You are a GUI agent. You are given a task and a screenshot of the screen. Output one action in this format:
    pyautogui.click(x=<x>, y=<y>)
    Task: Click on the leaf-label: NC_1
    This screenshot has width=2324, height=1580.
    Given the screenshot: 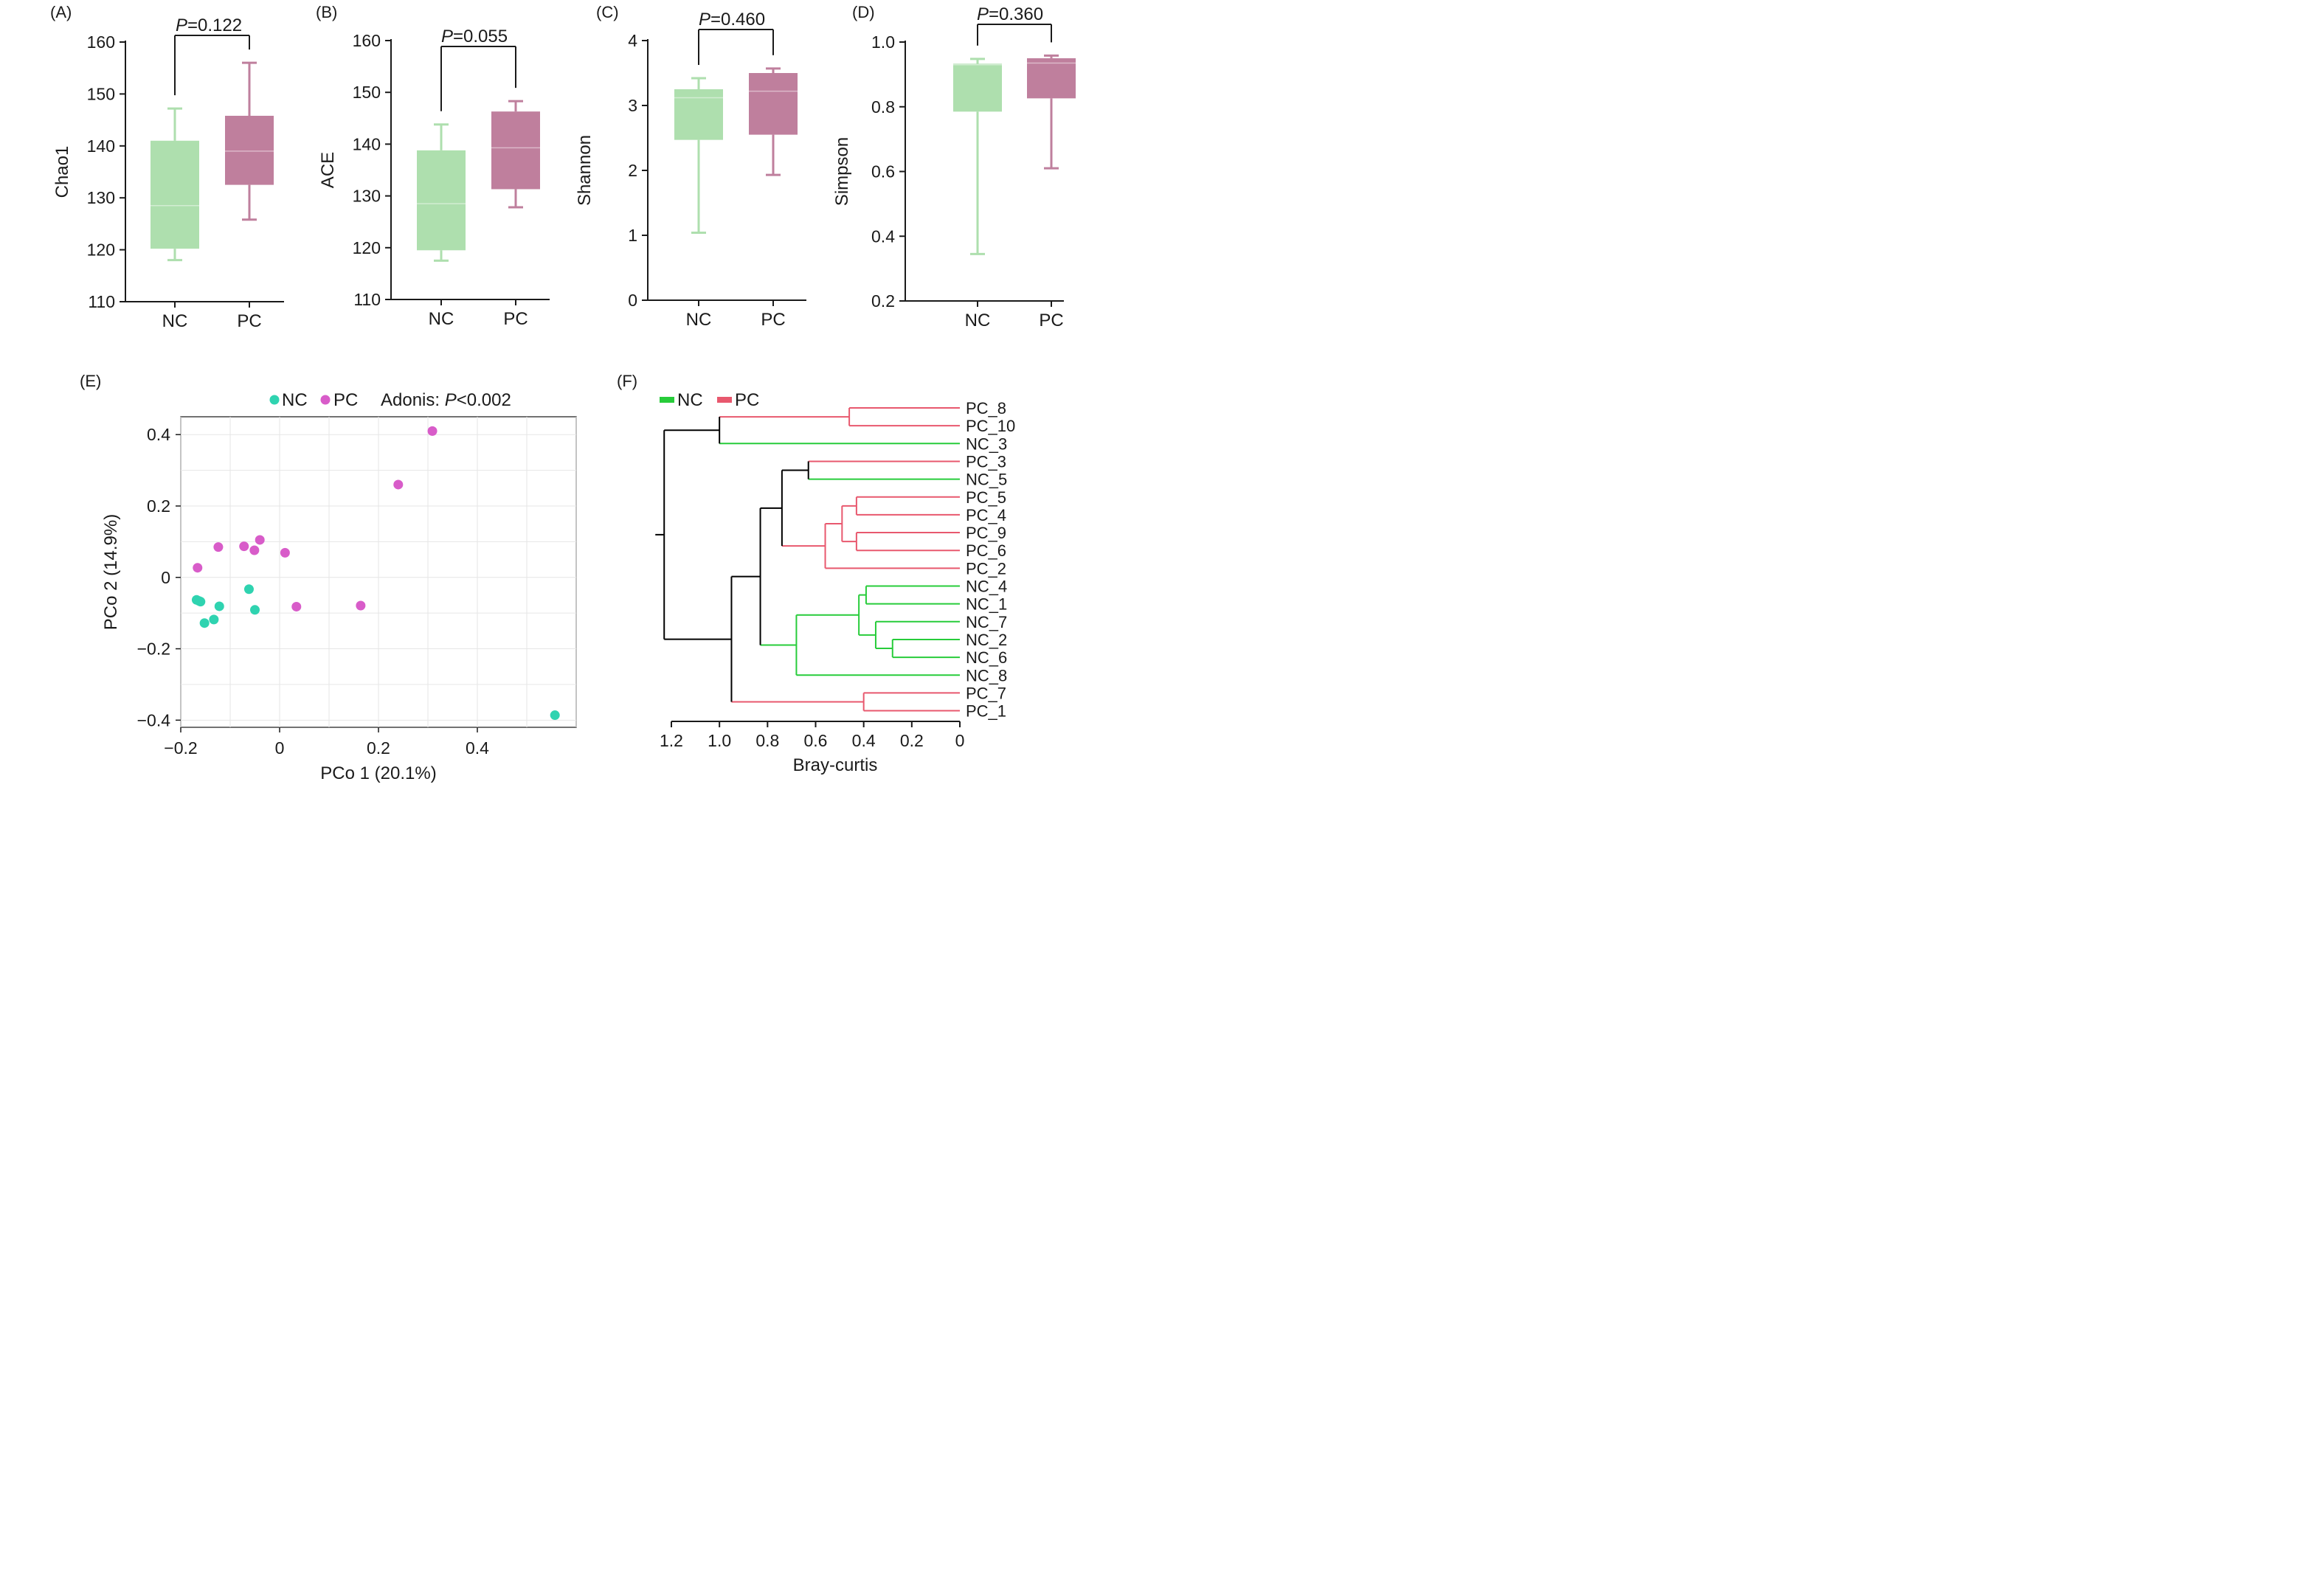 What is the action you would take?
    pyautogui.click(x=986, y=604)
    